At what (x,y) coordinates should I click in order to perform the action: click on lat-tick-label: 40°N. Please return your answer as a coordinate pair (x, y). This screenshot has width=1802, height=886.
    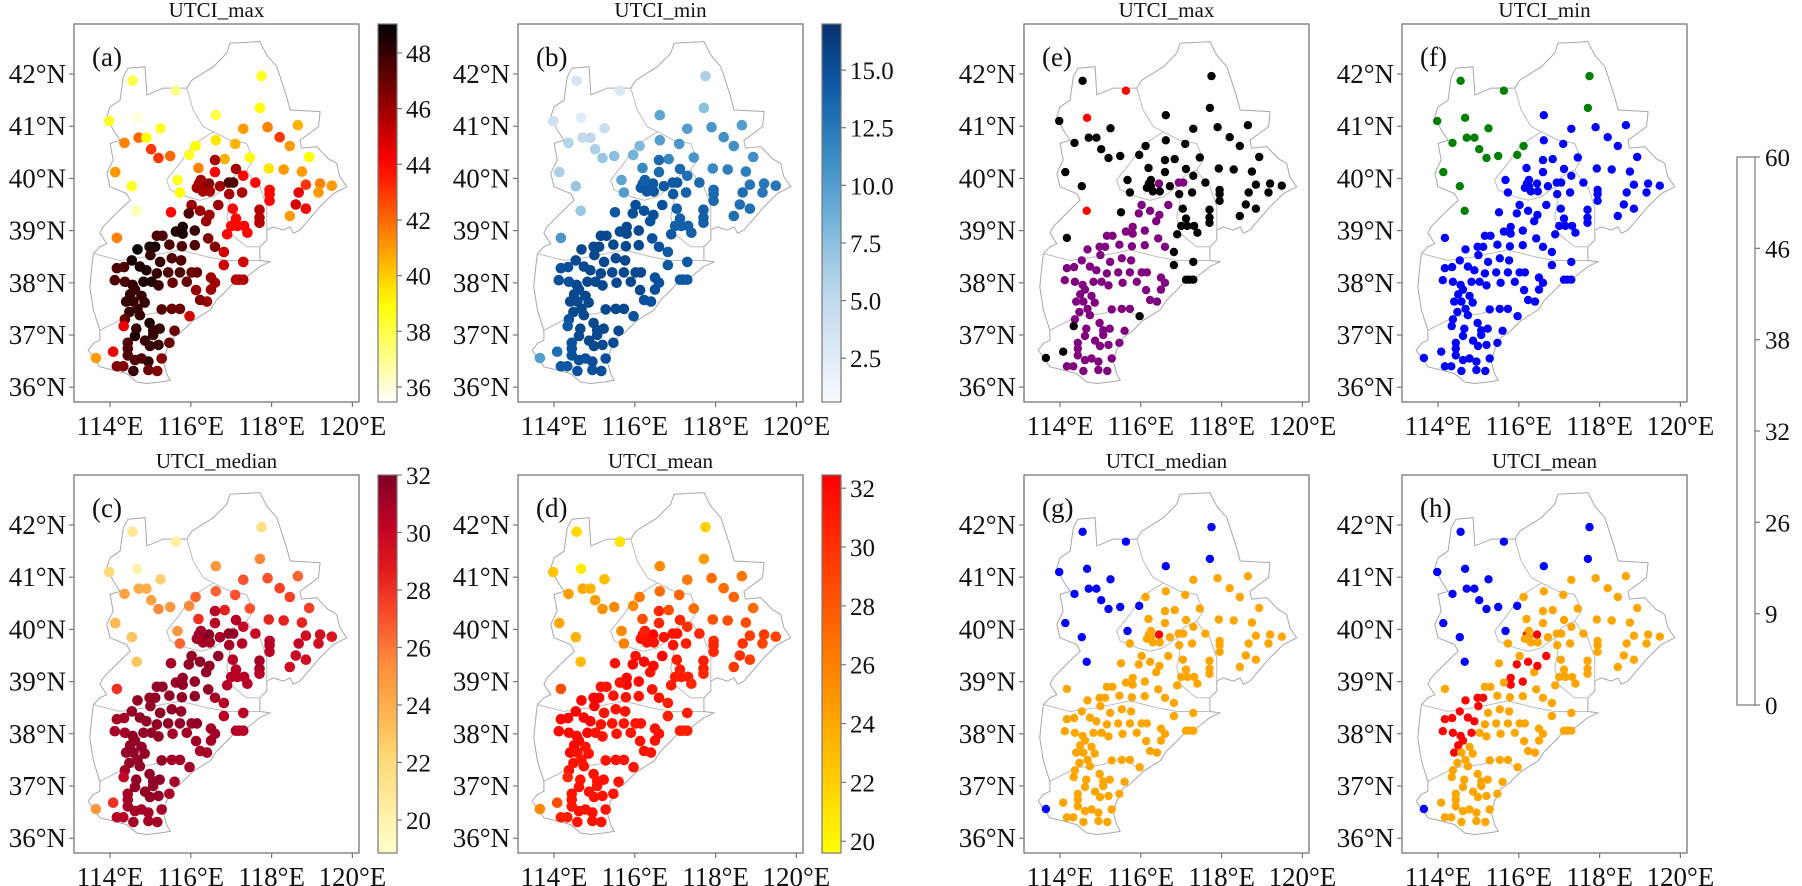
    Looking at the image, I should click on (987, 178).